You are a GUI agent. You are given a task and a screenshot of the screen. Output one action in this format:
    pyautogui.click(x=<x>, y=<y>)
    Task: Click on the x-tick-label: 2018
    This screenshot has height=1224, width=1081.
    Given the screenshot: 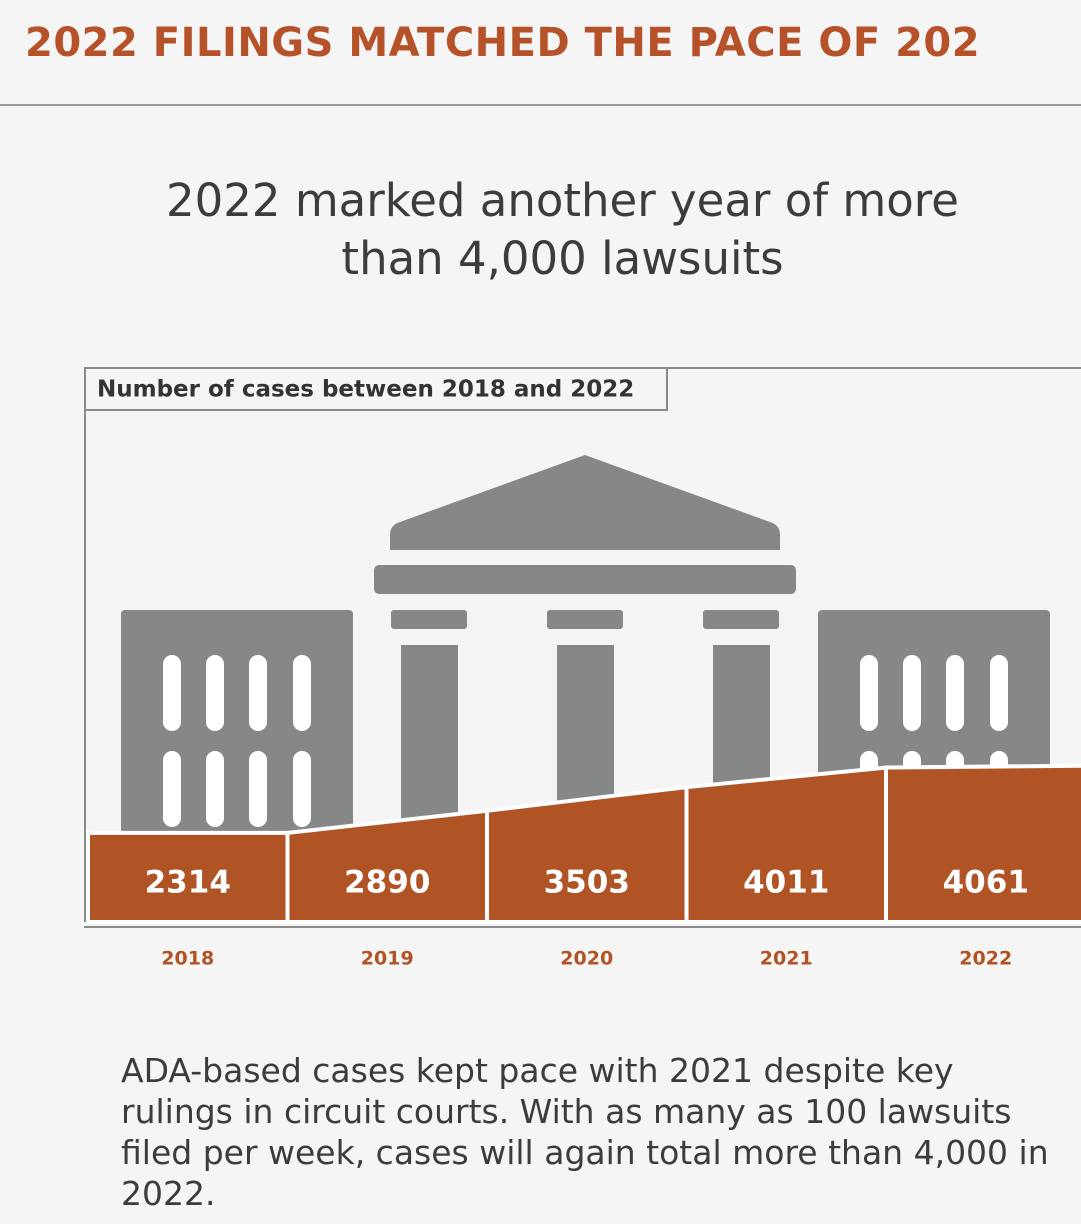 What is the action you would take?
    pyautogui.click(x=187, y=959)
    